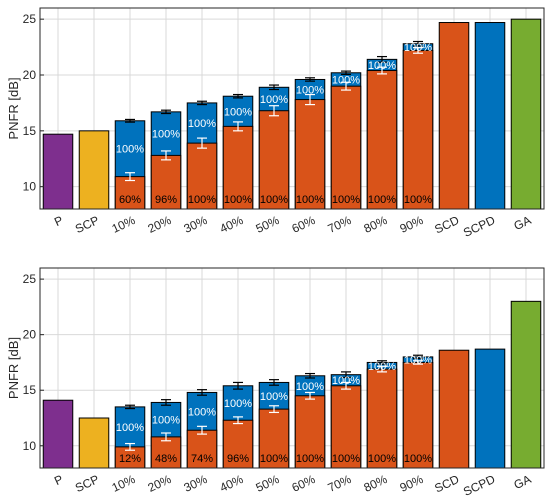 Image resolution: width=550 pixels, height=504 pixels. I want to click on x-tick-label: 20%, so click(160, 483).